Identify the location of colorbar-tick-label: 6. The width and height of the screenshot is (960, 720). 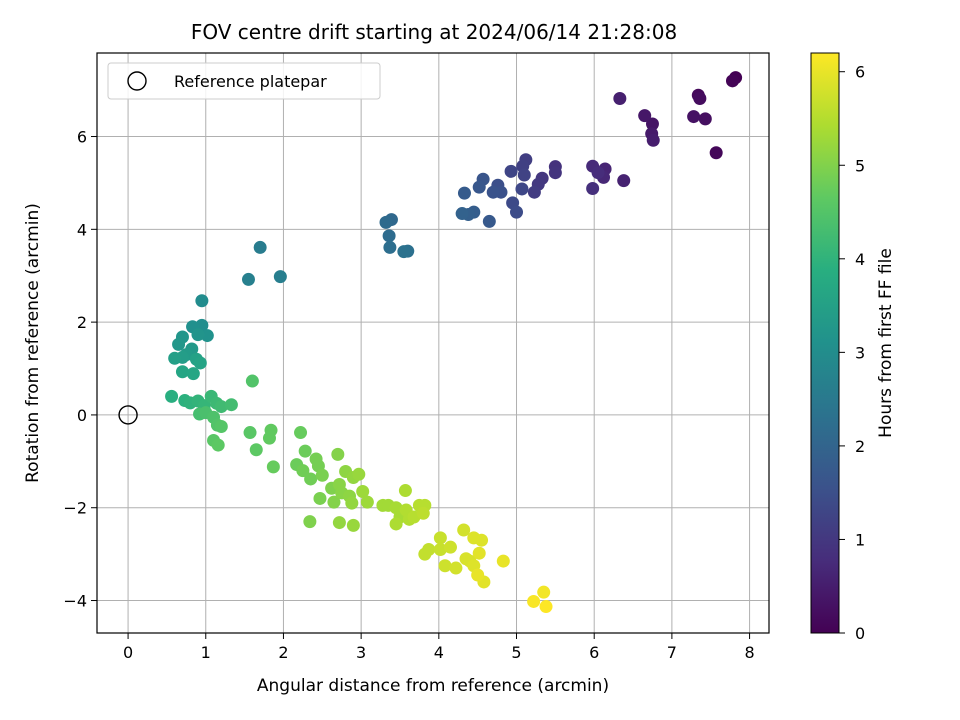
(860, 72).